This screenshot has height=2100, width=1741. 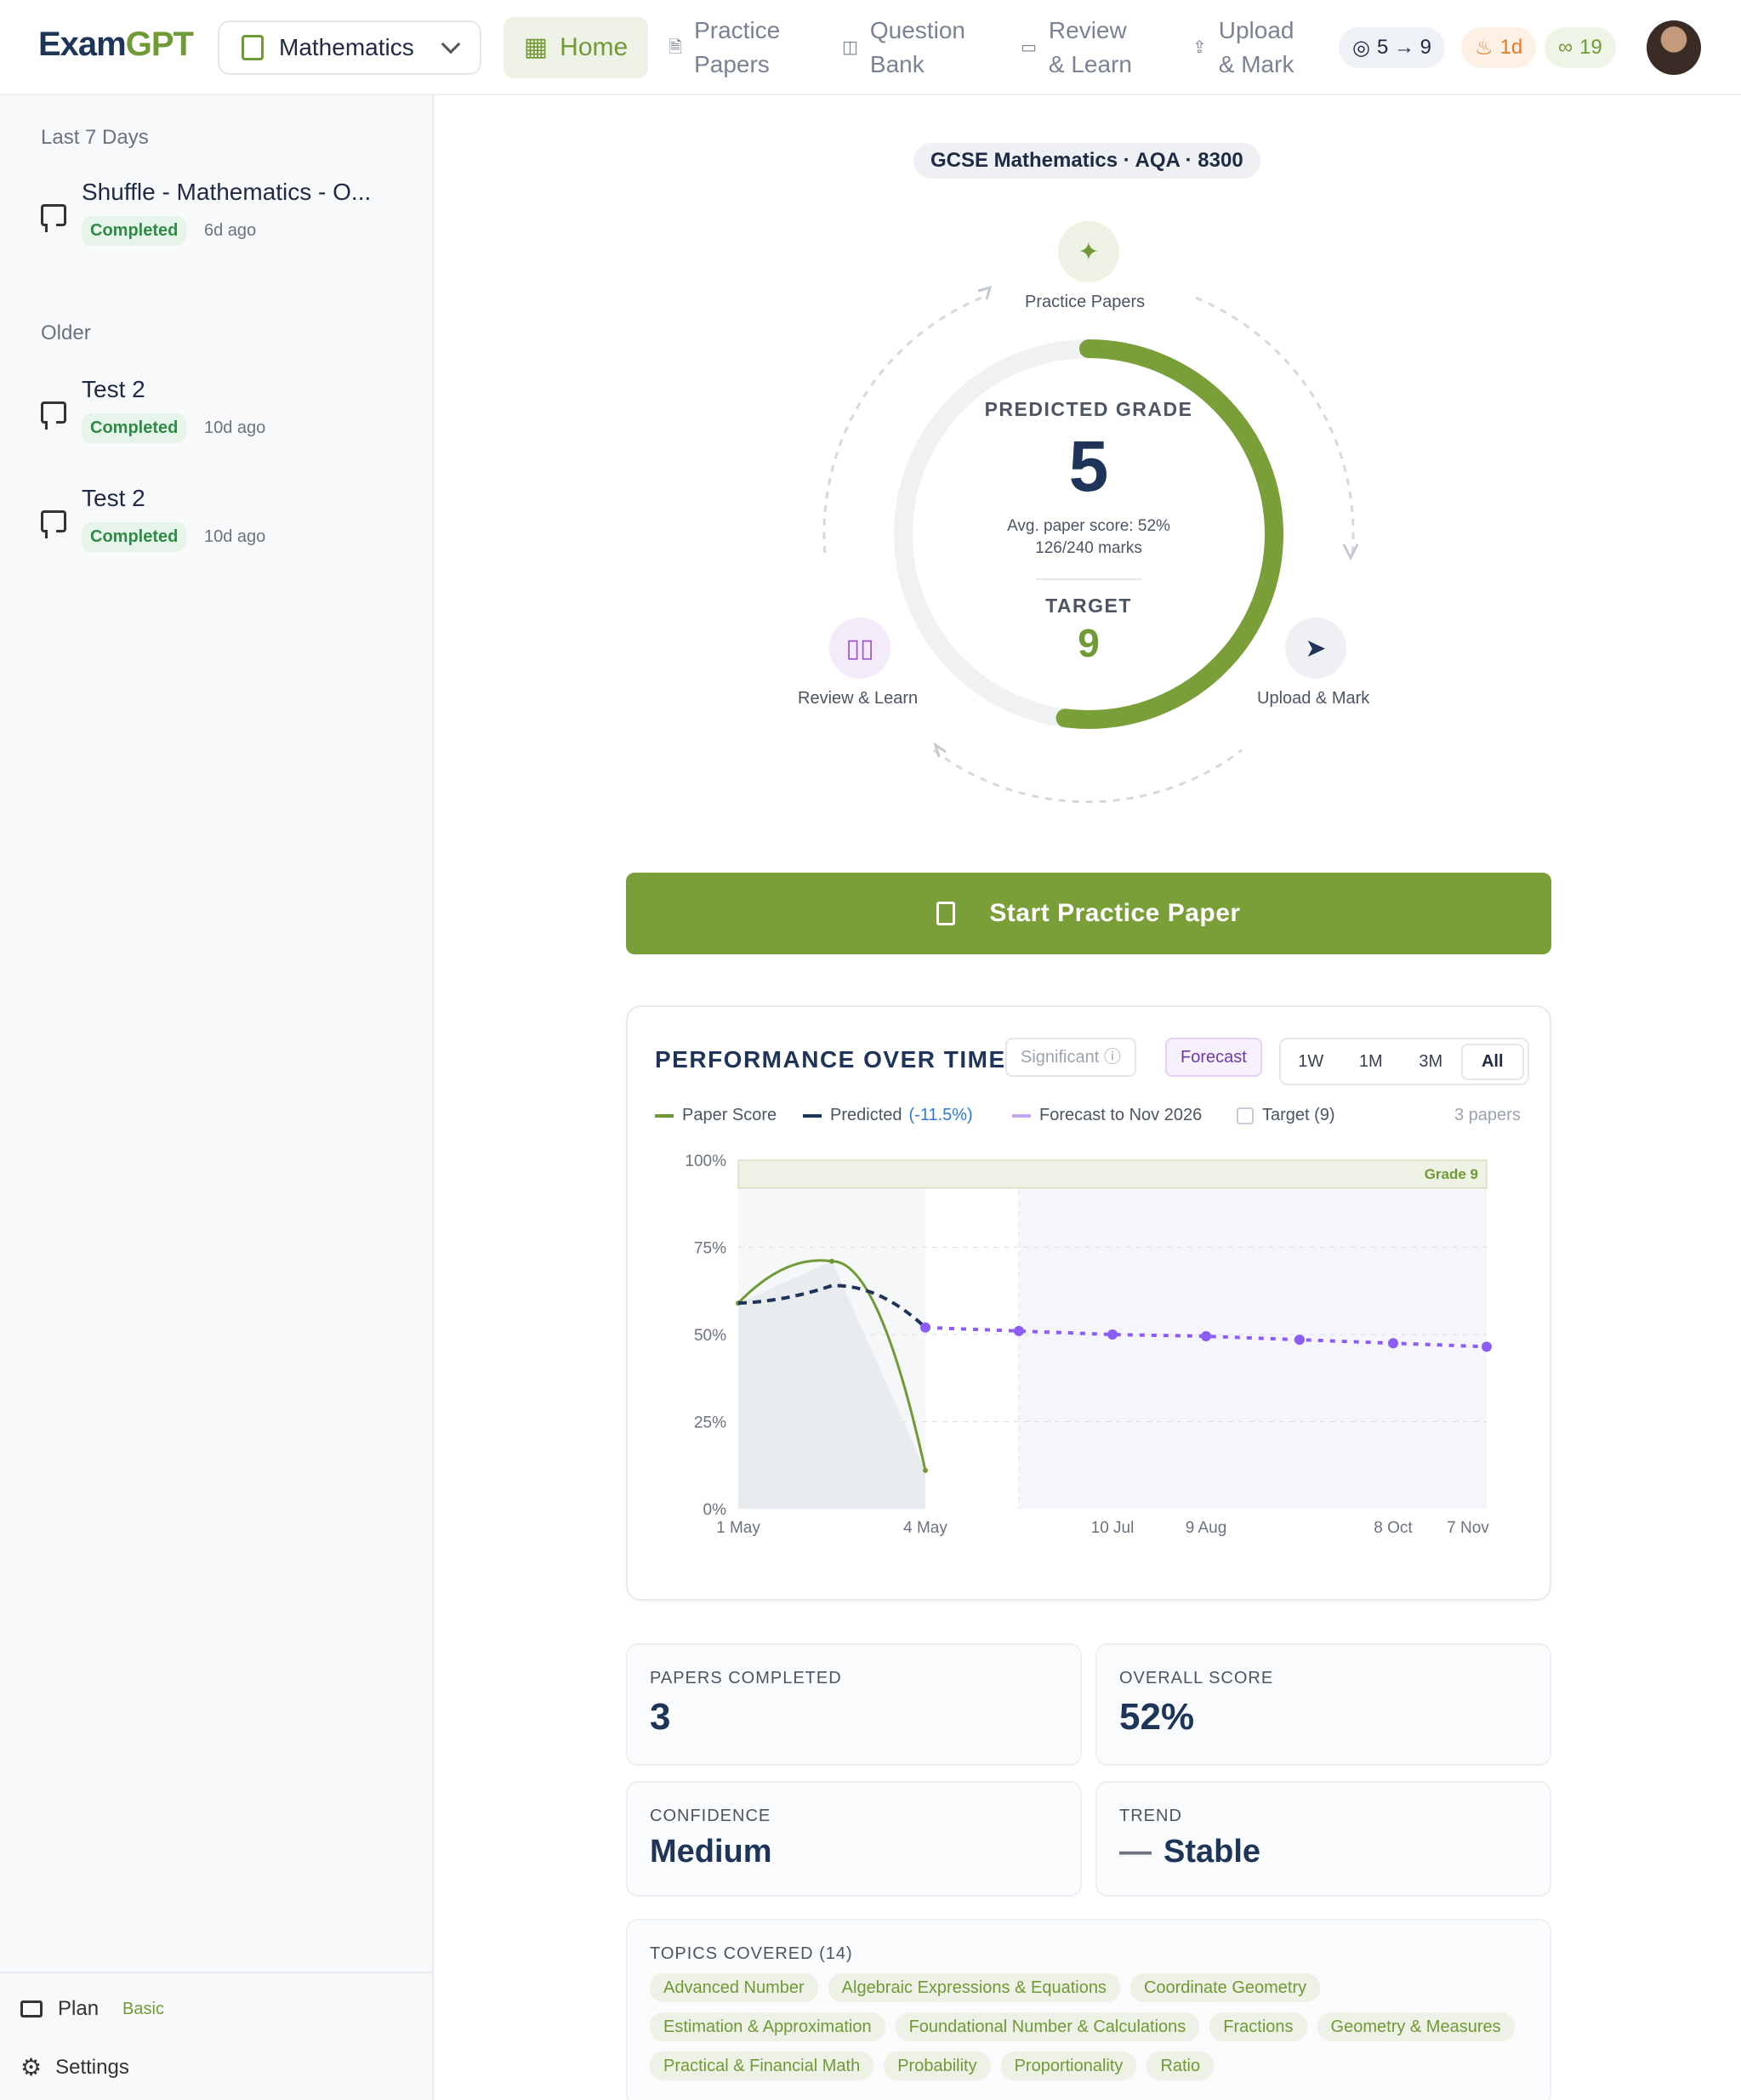 What do you see at coordinates (53, 218) in the screenshot?
I see `chat-bubble-icon` at bounding box center [53, 218].